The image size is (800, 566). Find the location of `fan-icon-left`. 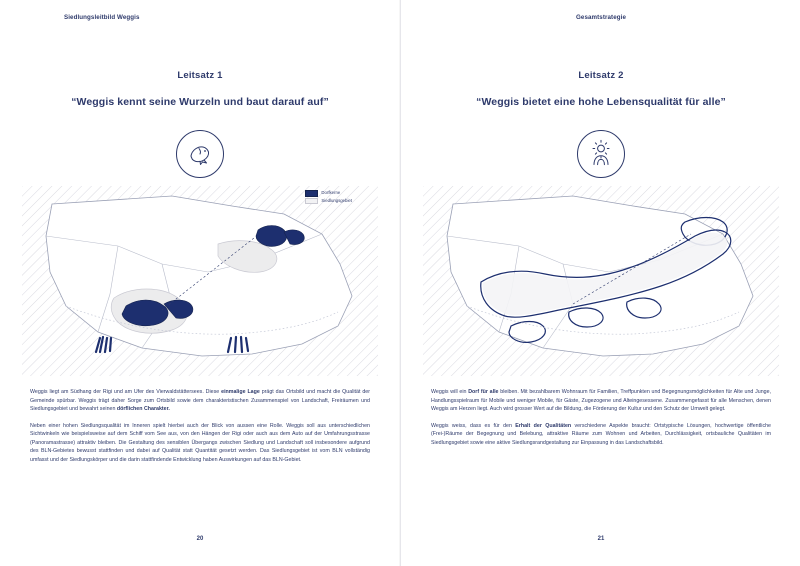

fan-icon-left is located at coordinates (103, 344).